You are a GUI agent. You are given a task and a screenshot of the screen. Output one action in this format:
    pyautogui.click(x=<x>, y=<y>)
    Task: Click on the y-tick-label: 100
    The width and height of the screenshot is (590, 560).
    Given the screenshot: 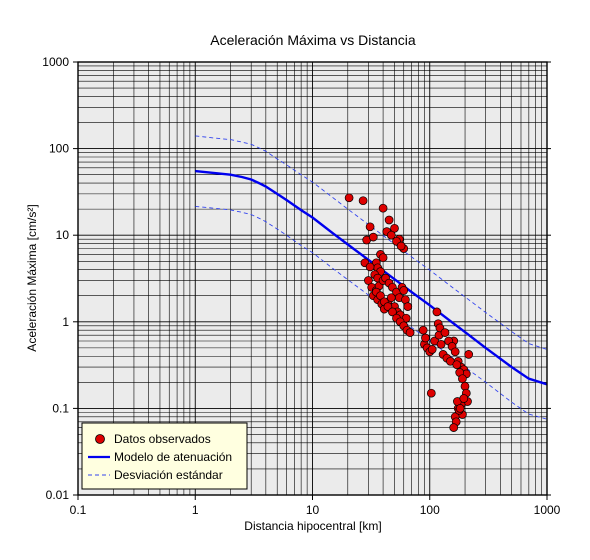 What is the action you would take?
    pyautogui.click(x=59, y=149)
    